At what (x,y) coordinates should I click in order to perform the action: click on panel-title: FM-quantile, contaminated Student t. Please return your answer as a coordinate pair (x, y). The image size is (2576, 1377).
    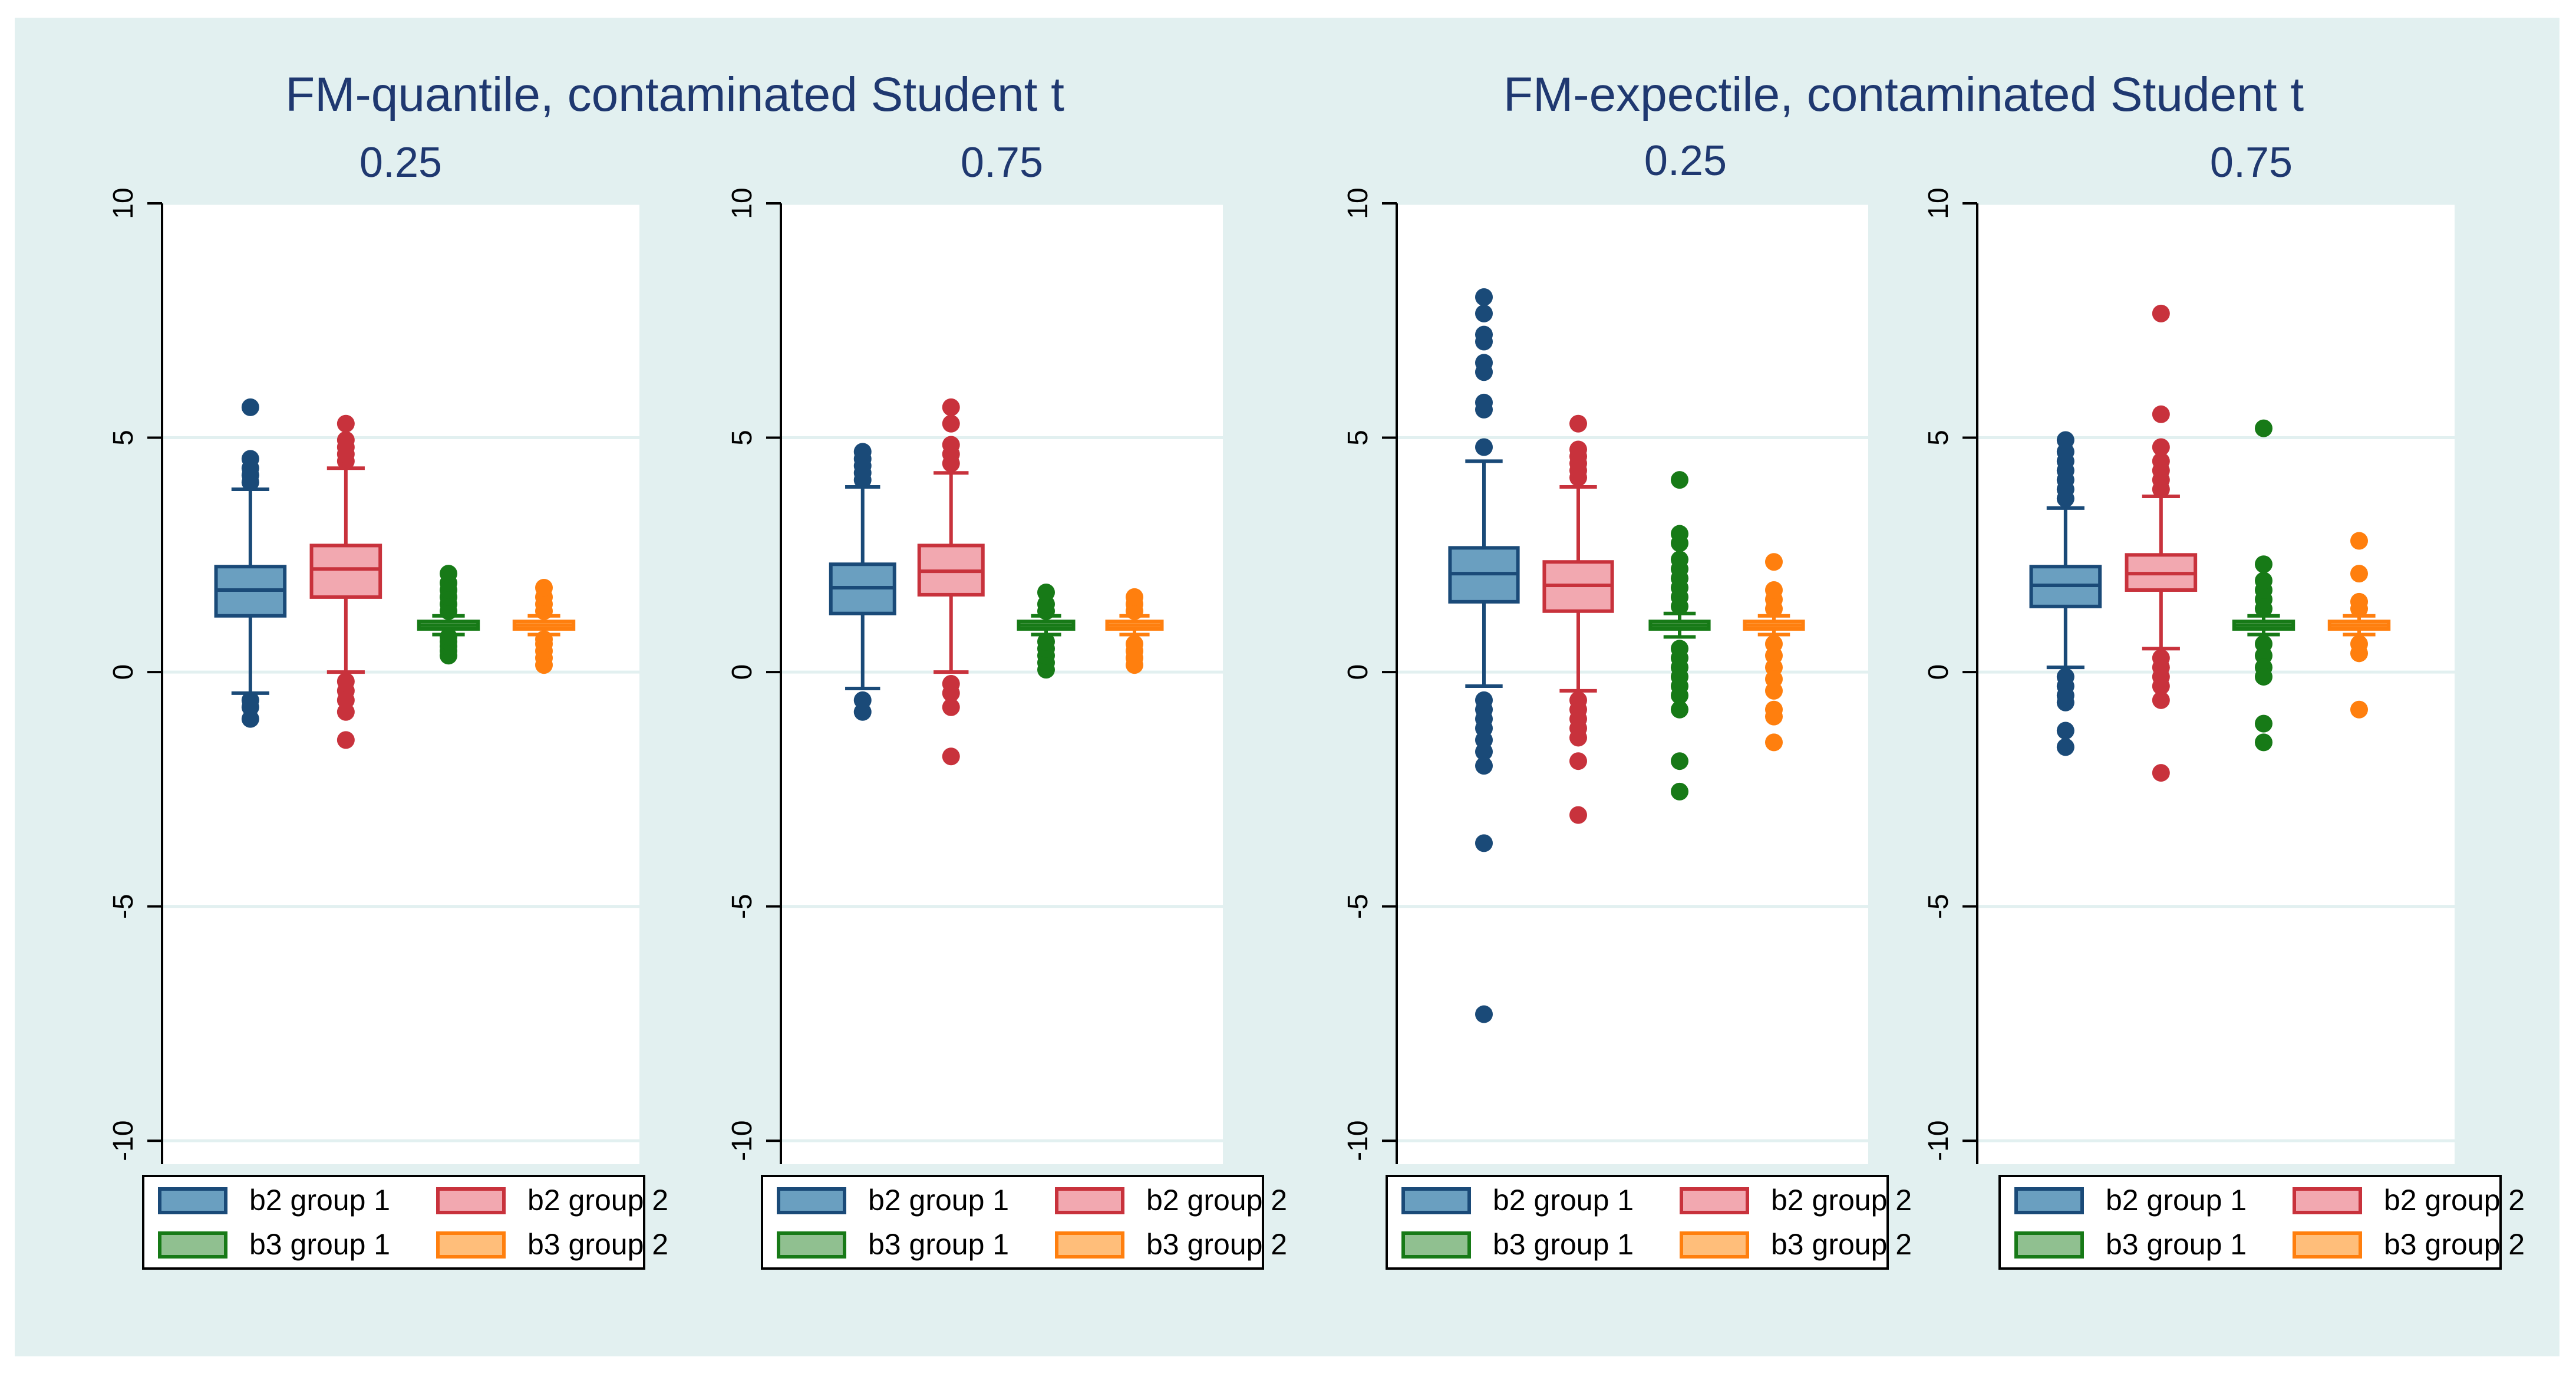
    Looking at the image, I should click on (675, 94).